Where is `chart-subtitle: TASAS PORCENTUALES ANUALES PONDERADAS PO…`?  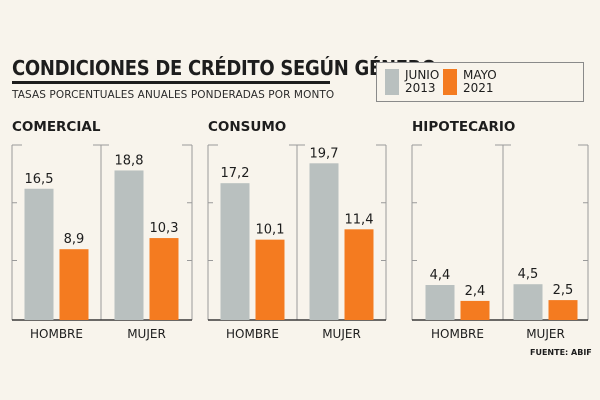 chart-subtitle: TASAS PORCENTUALES ANUALES PONDERADAS PO… is located at coordinates (173, 95).